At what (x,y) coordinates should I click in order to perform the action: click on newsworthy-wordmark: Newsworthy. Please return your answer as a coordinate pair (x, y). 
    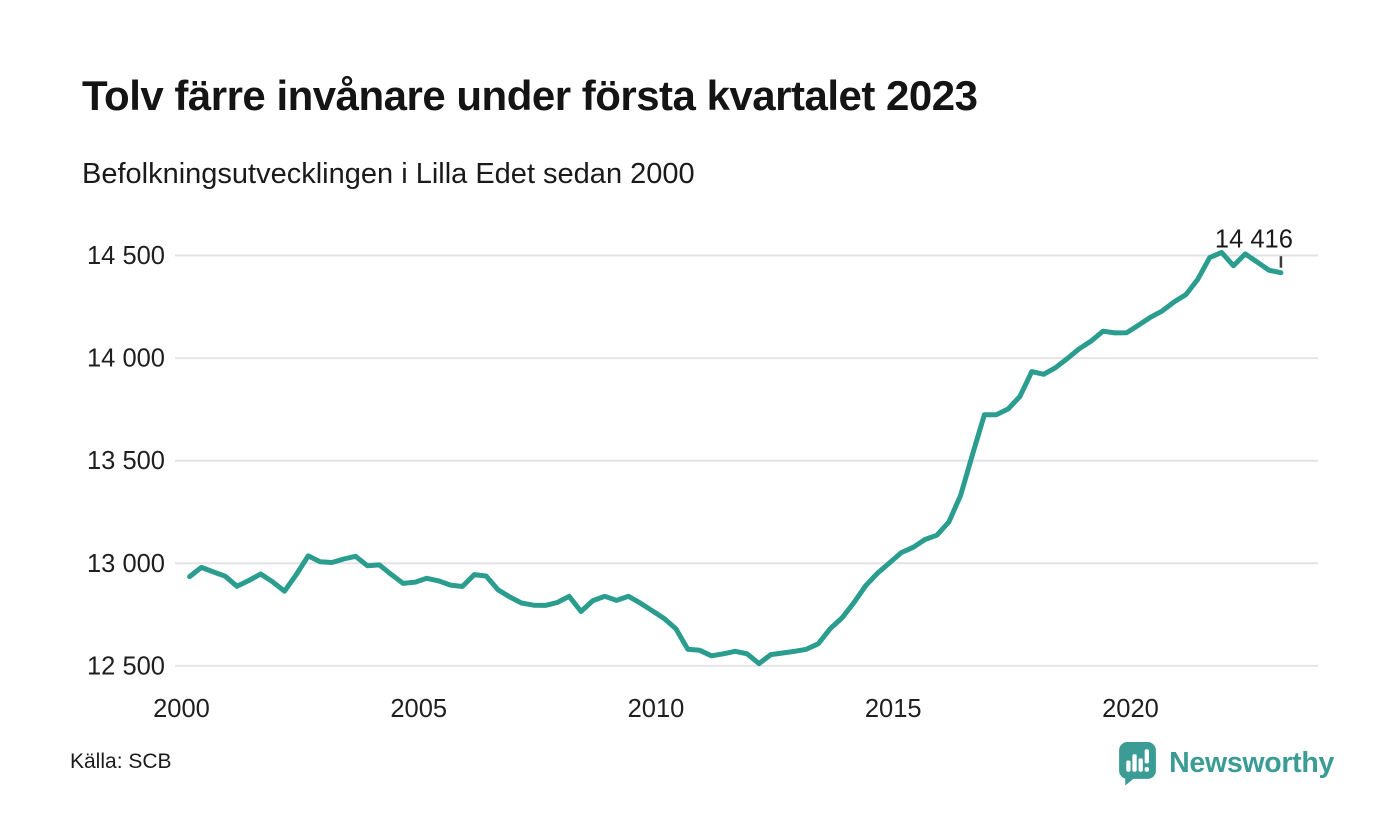
    Looking at the image, I should click on (1251, 762).